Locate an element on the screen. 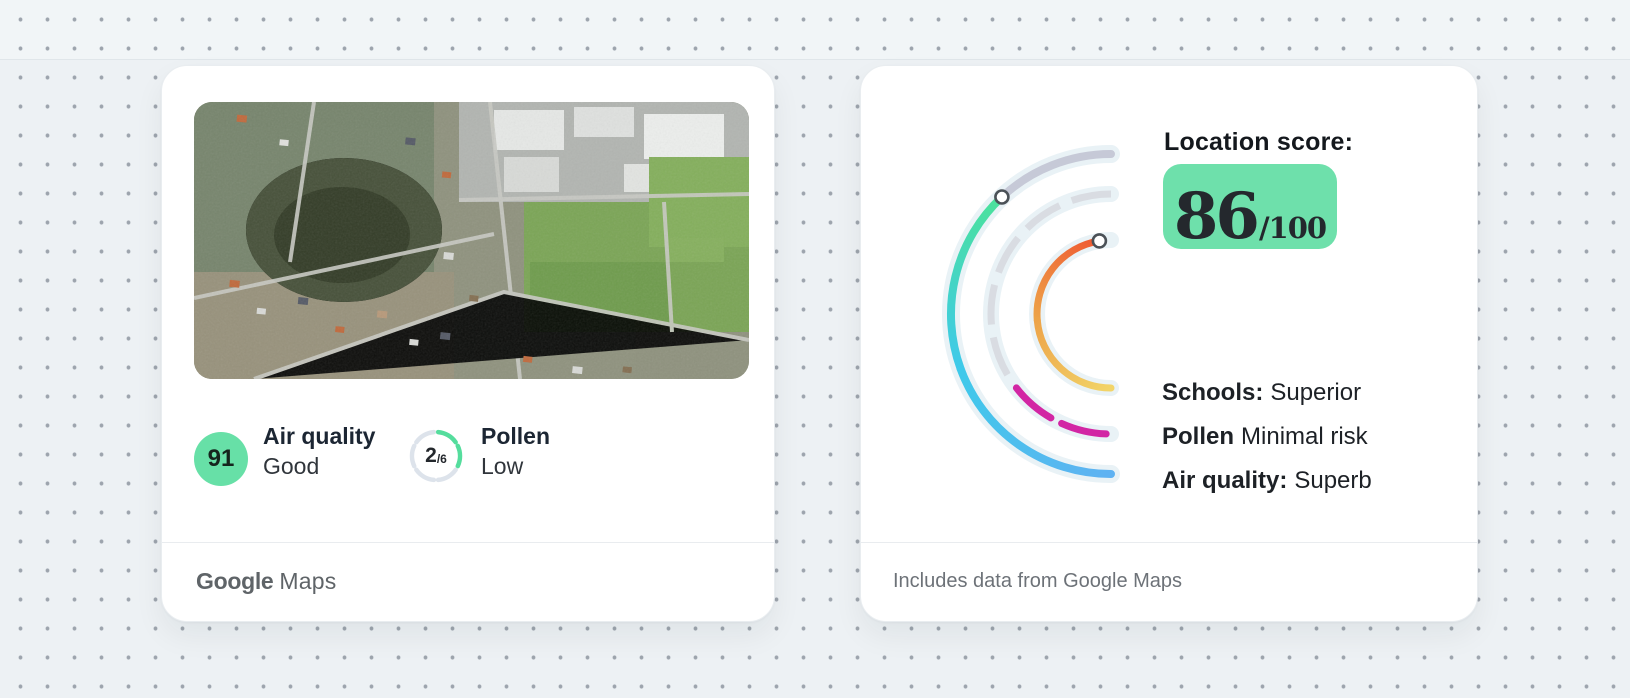 The height and width of the screenshot is (698, 1630). google-maps-attribution: Google Maps is located at coordinates (266, 581).